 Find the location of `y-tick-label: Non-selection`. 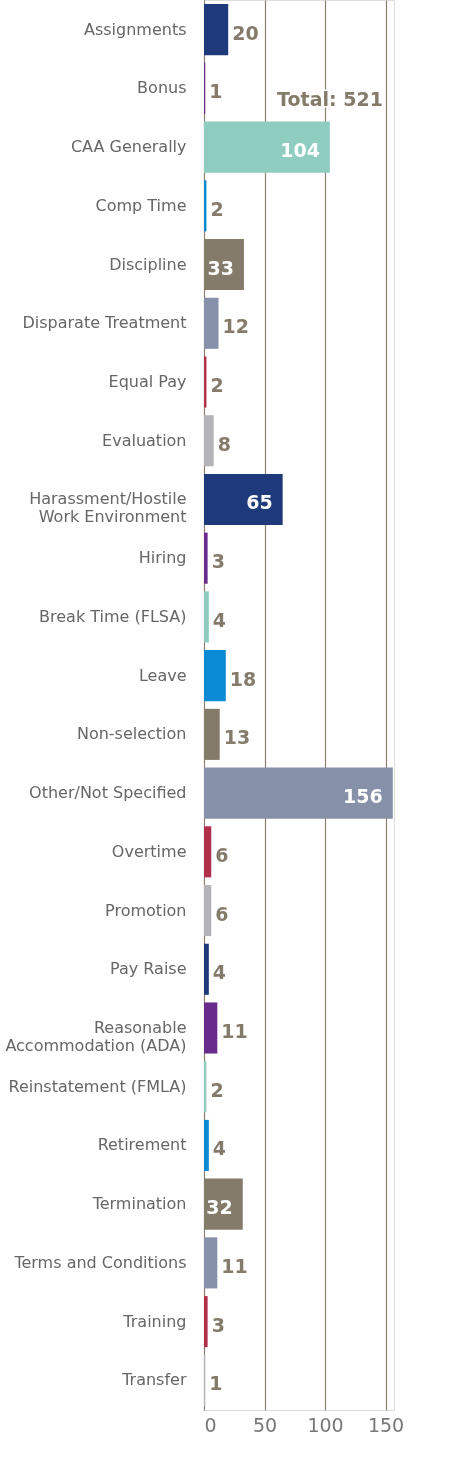

y-tick-label: Non-selection is located at coordinates (131, 734).